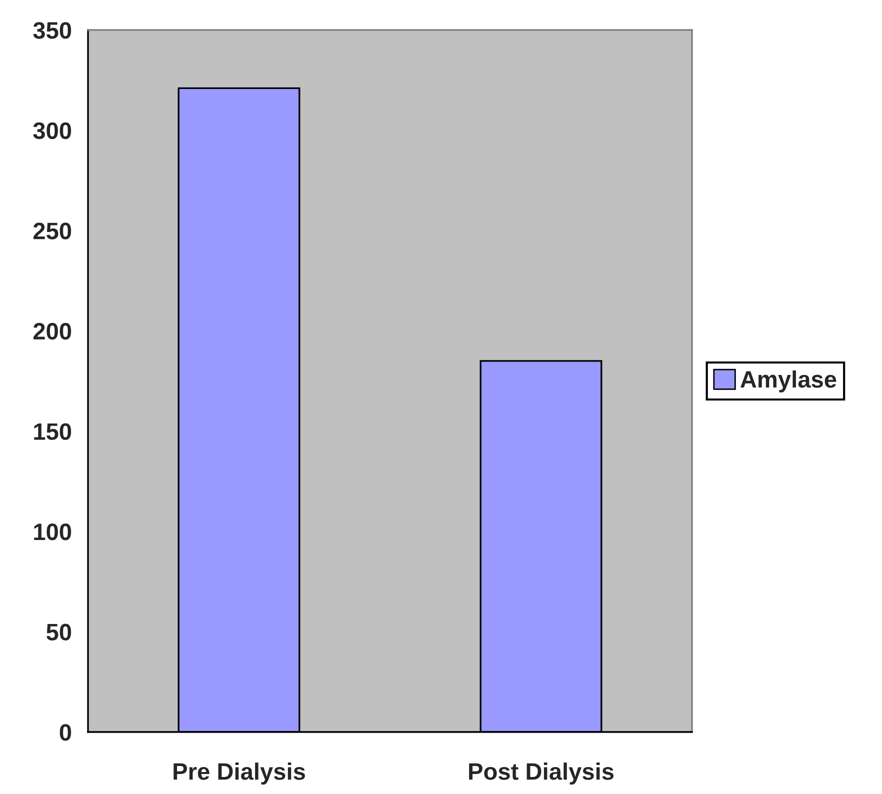  What do you see at coordinates (59, 632) in the screenshot?
I see `y-tick-label: 50` at bounding box center [59, 632].